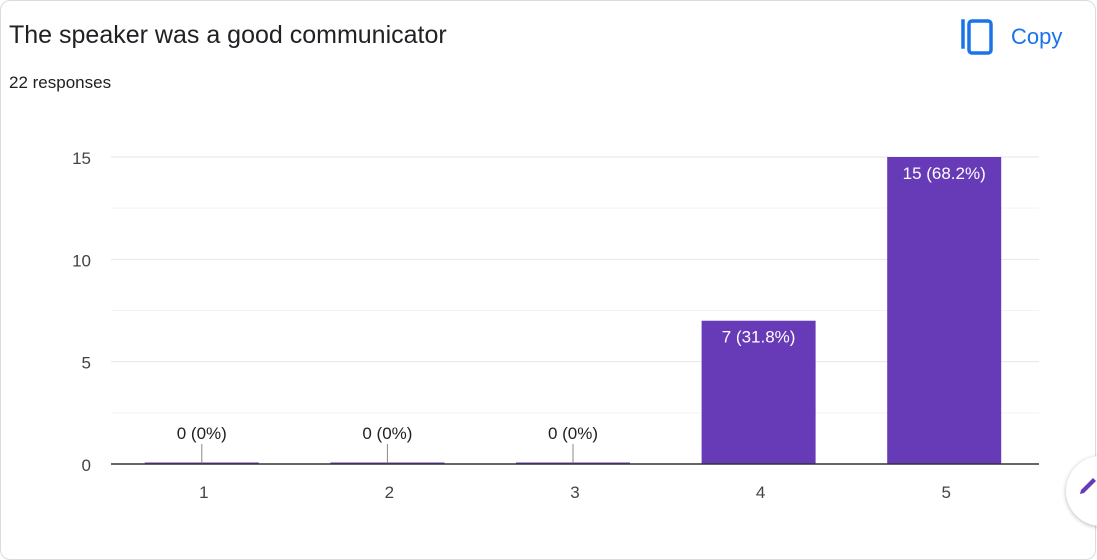 The image size is (1097, 560). Describe the element at coordinates (1088, 486) in the screenshot. I see `pencil-icon` at that location.